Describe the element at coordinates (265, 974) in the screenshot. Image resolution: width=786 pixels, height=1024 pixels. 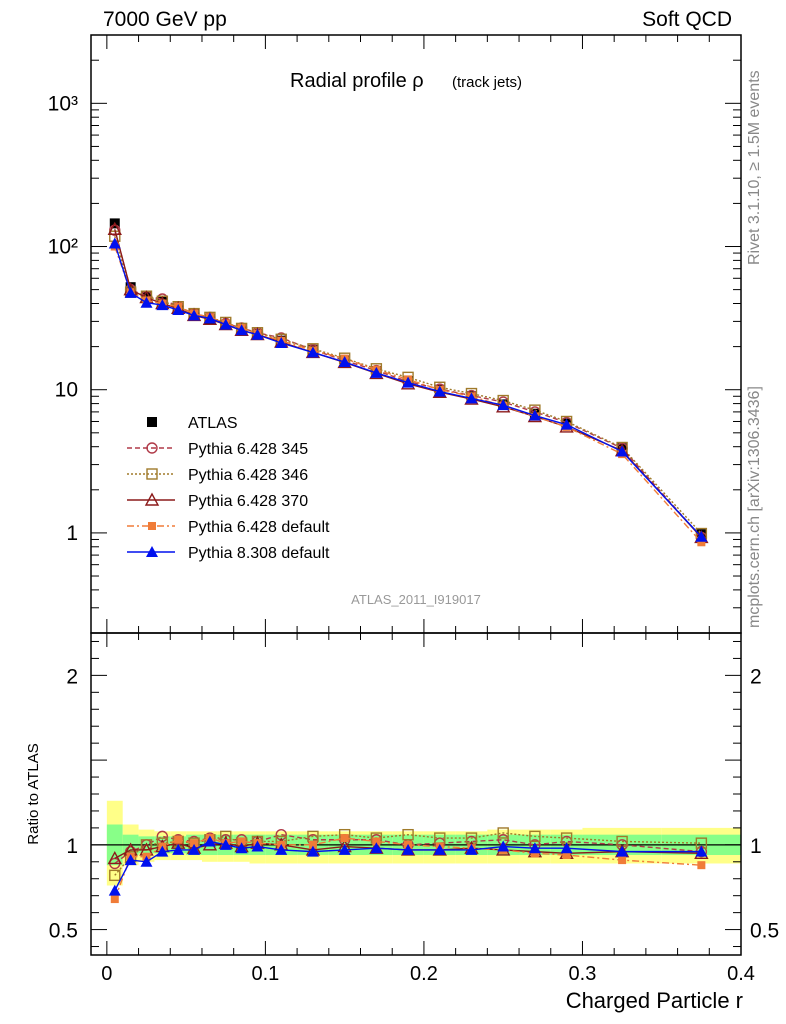
I see `x-tick-label: 0.1` at that location.